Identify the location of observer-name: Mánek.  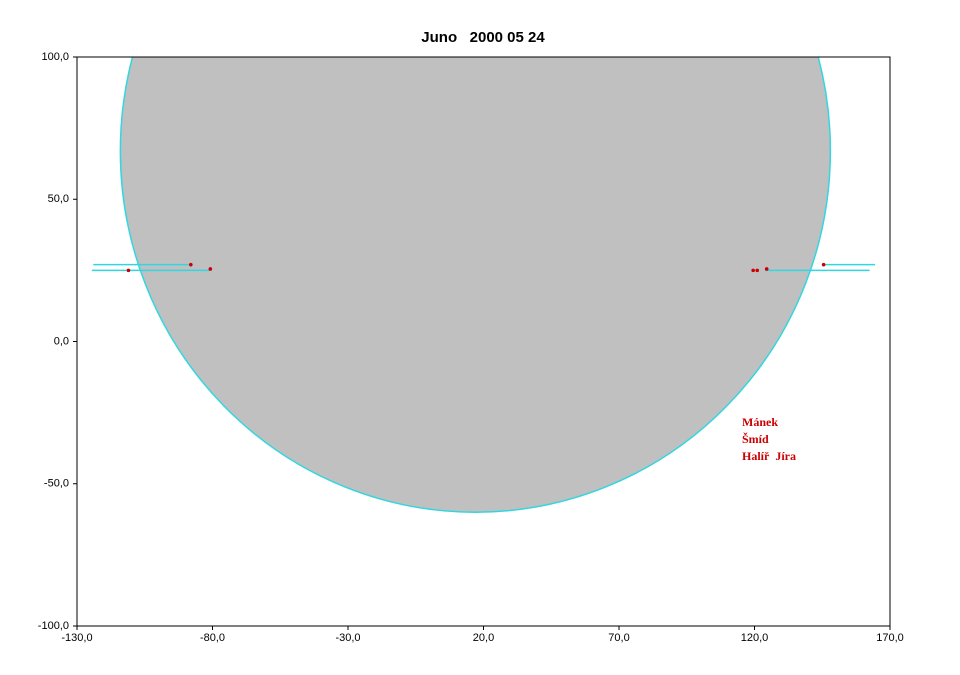
(760, 422).